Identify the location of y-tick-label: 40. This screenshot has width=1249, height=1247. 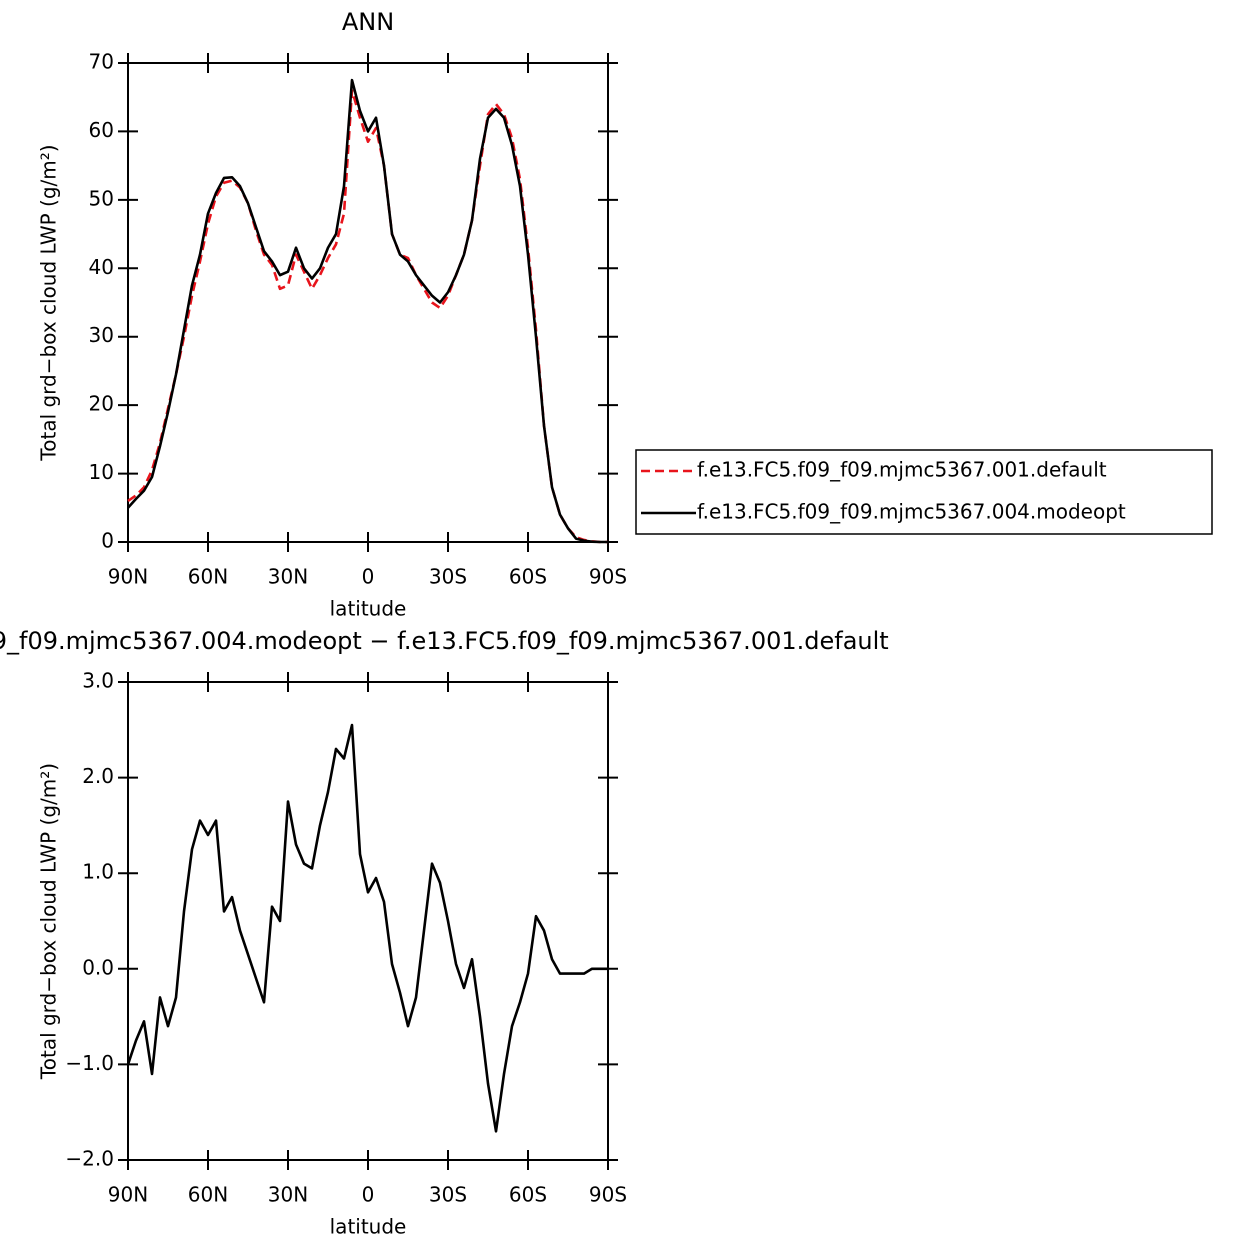
(101, 267).